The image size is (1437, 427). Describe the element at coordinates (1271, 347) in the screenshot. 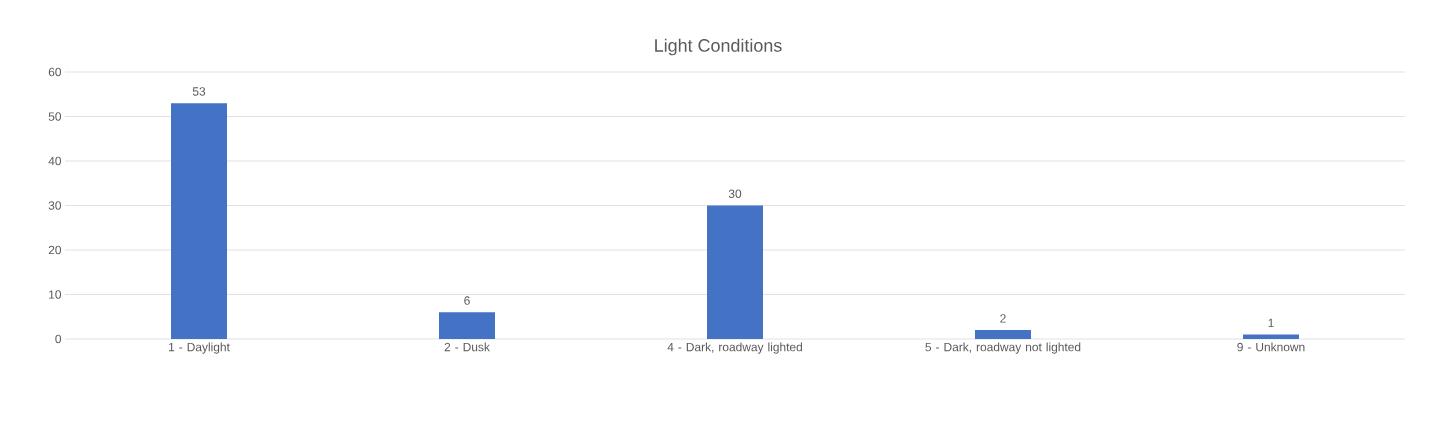

I see `x-tick-label: 9 - Unknown` at that location.